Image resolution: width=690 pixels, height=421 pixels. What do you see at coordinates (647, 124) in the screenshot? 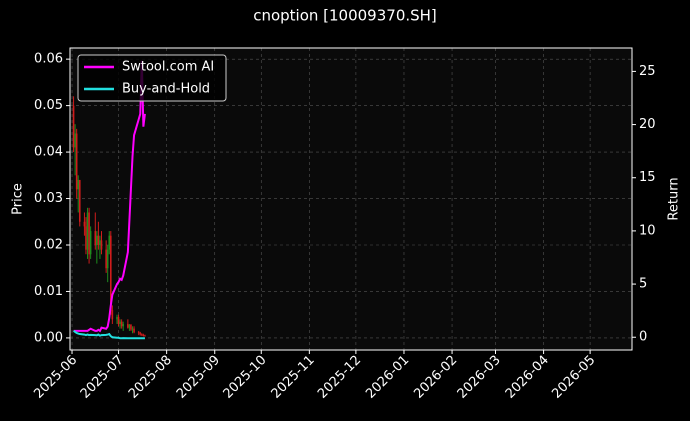
I see `y2-tick-label: 20` at bounding box center [647, 124].